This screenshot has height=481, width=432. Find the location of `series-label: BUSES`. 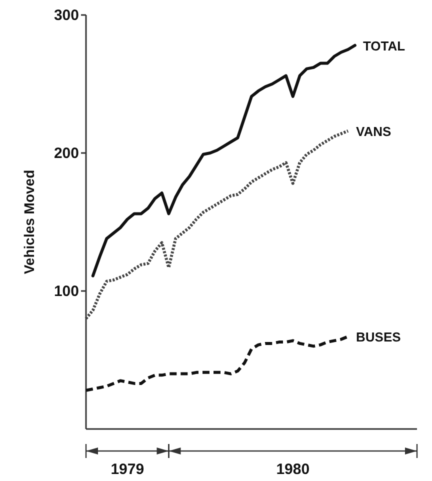

series-label: BUSES is located at coordinates (379, 337).